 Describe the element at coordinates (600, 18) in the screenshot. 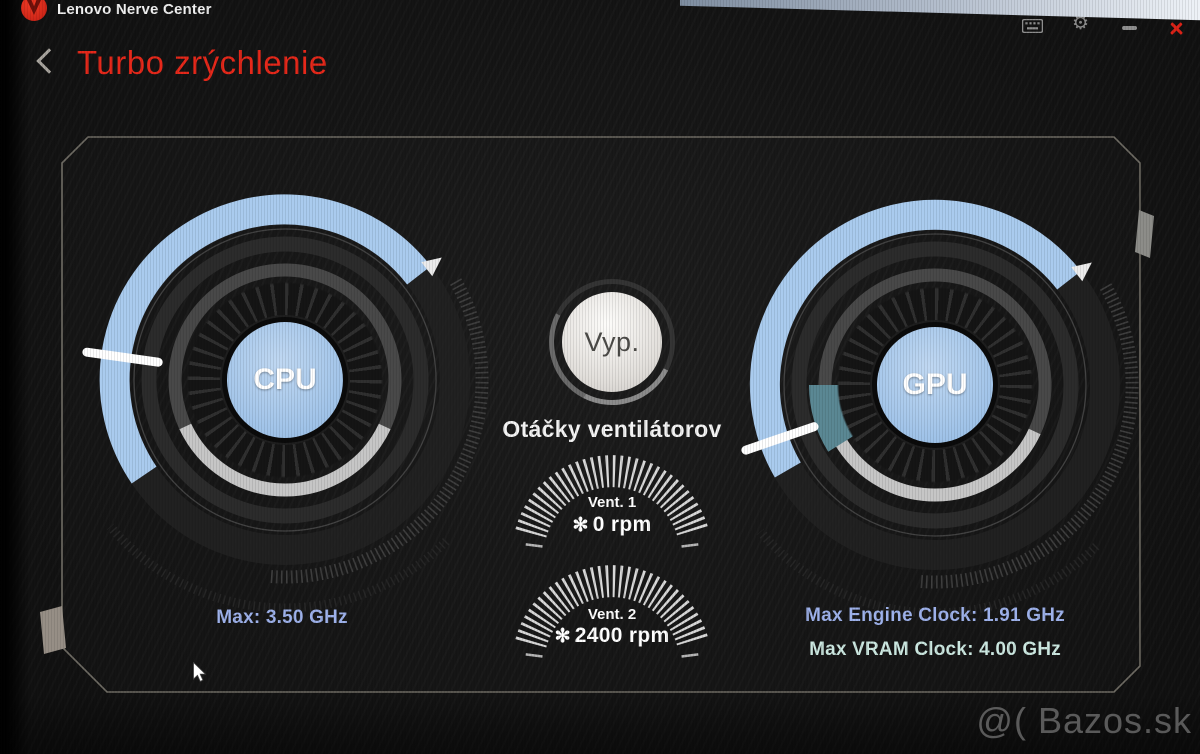

I see `title-bar: Lenovo Nerve Center ⚙` at that location.